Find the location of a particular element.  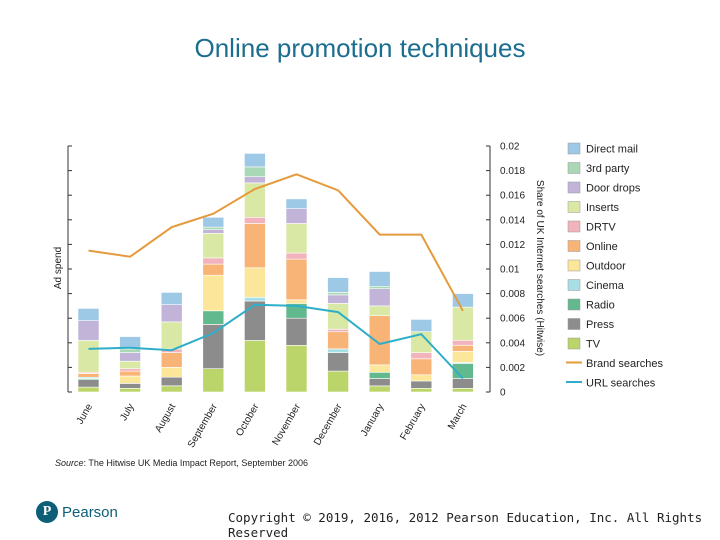

bar-cinema-december is located at coordinates (338, 350).